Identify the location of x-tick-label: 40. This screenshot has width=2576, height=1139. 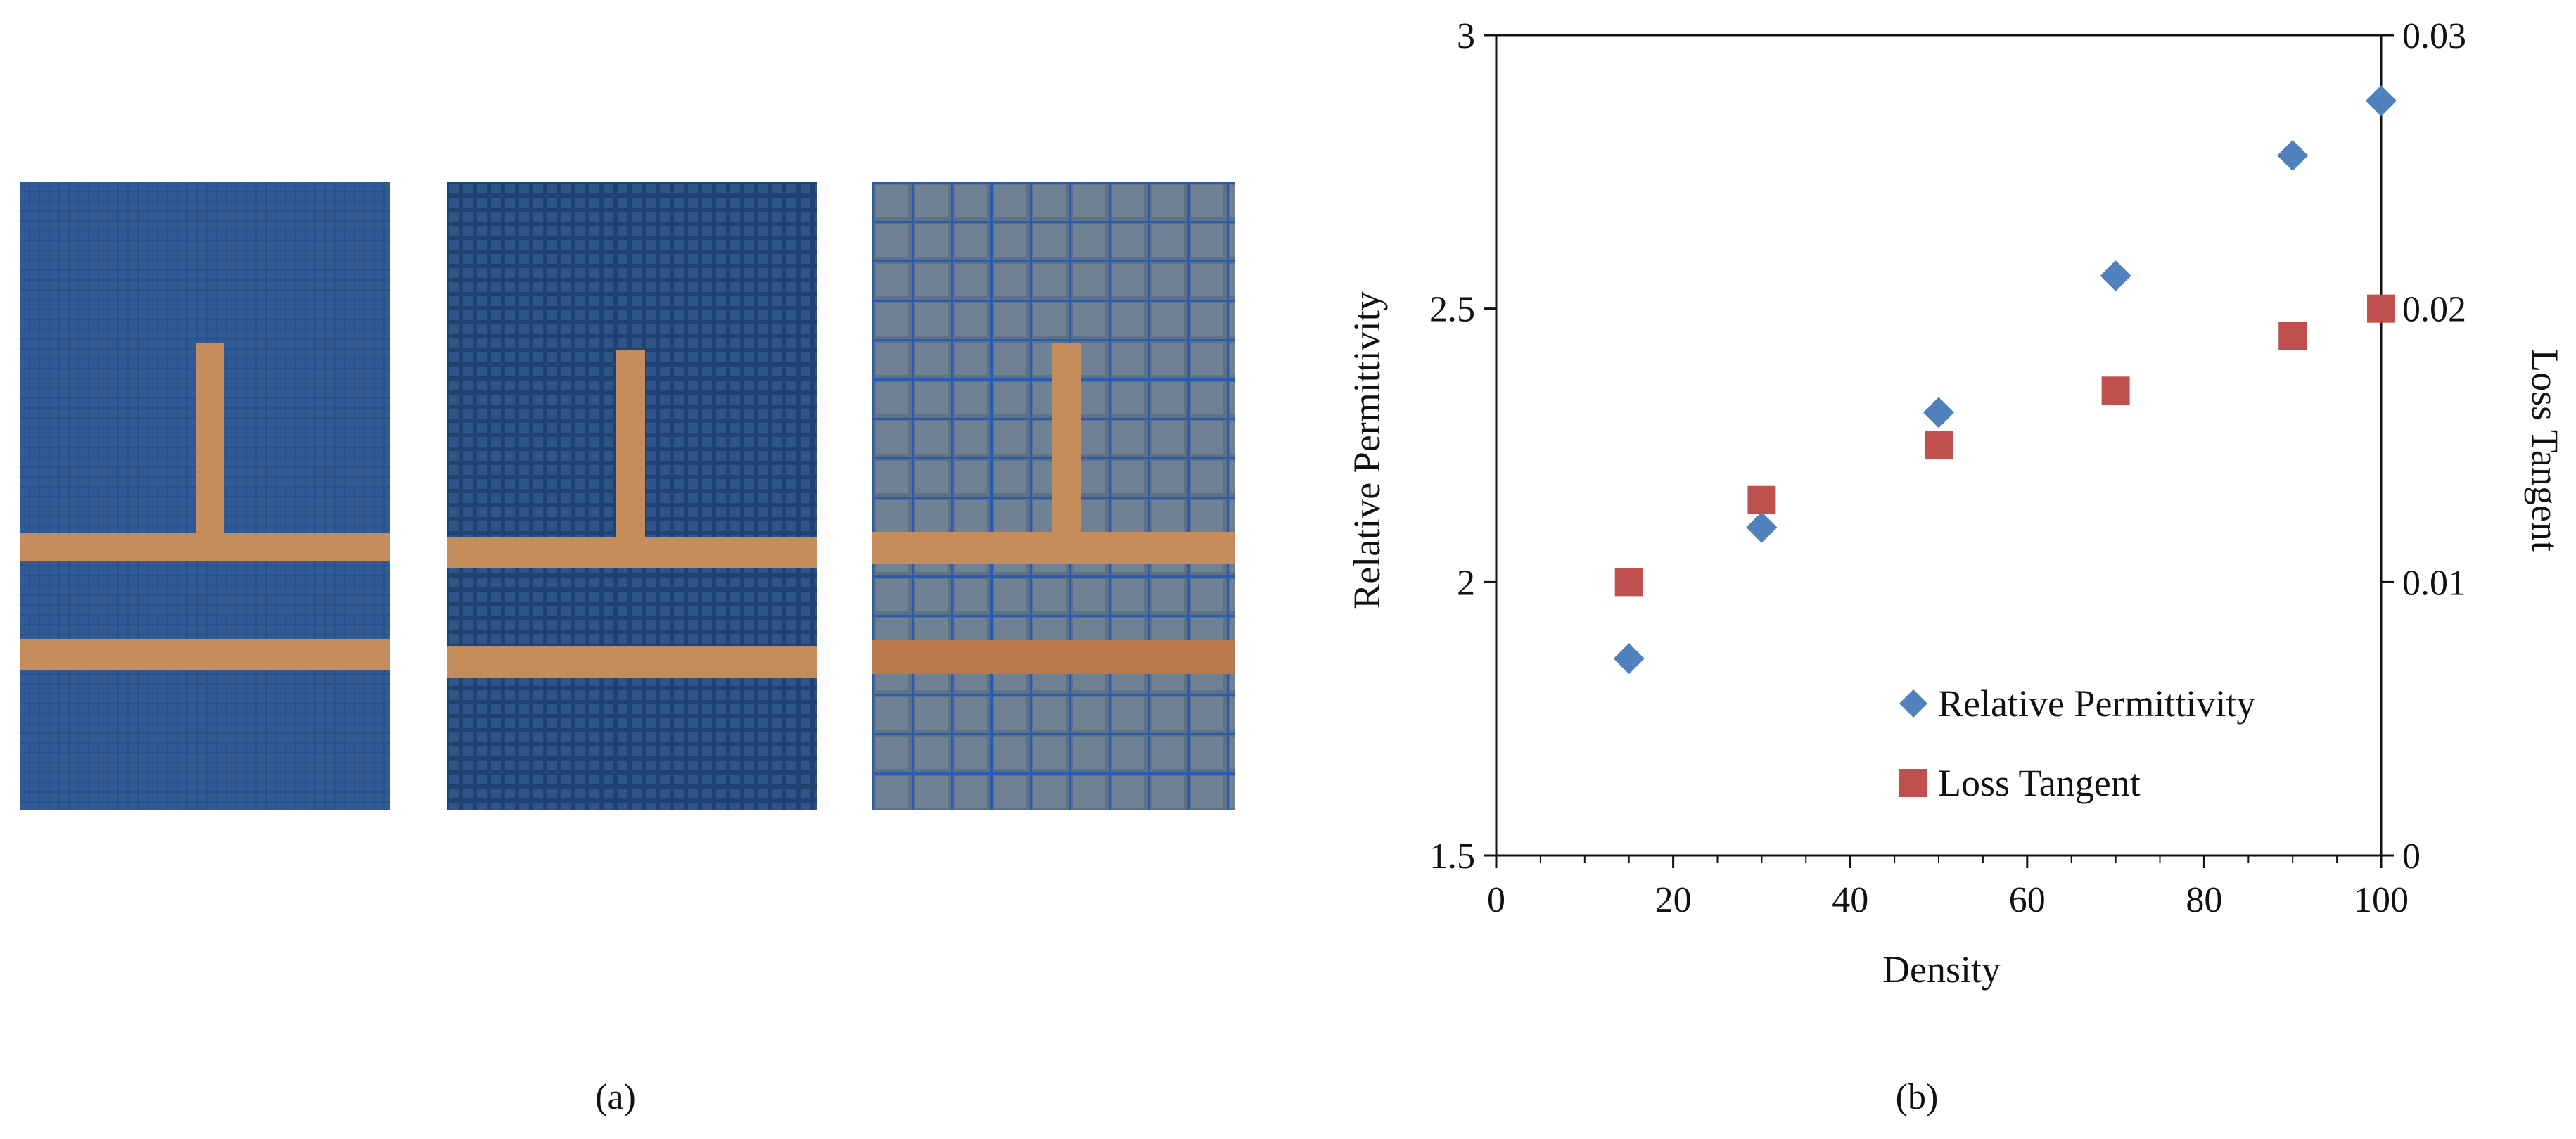
(1850, 900).